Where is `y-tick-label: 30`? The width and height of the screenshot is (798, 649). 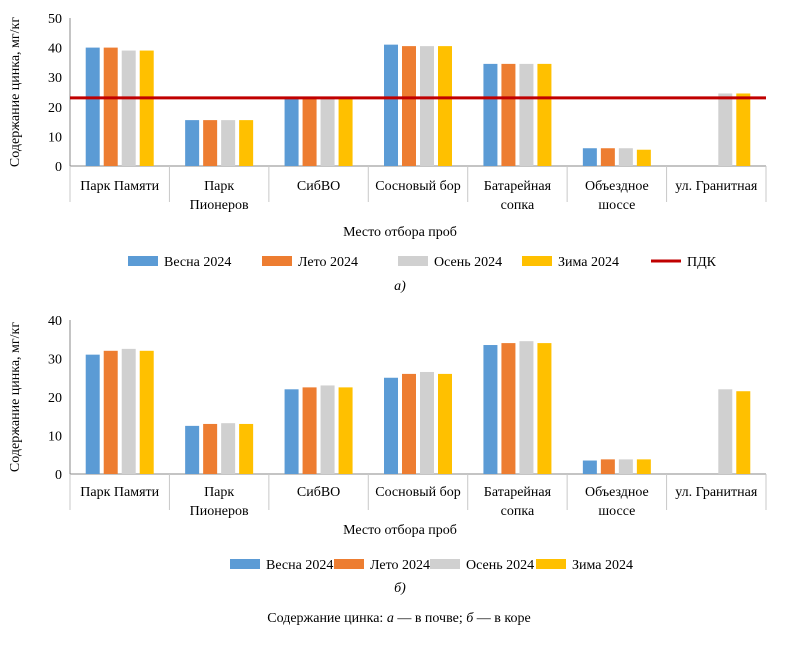 y-tick-label: 30 is located at coordinates (55, 78).